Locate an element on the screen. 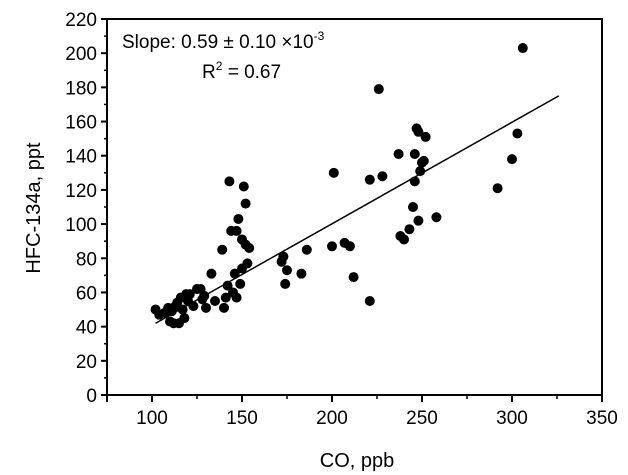  r2-prefix: R is located at coordinates (209, 72).